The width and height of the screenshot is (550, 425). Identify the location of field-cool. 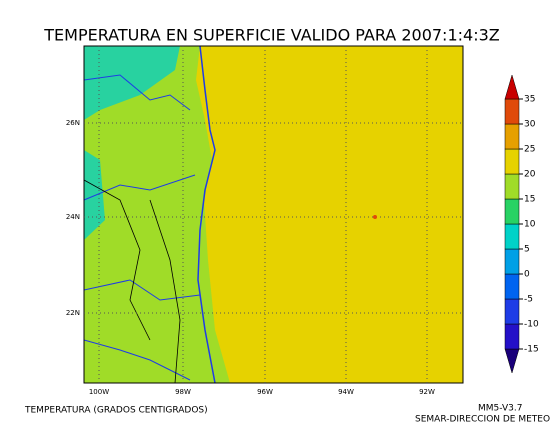
(132, 143).